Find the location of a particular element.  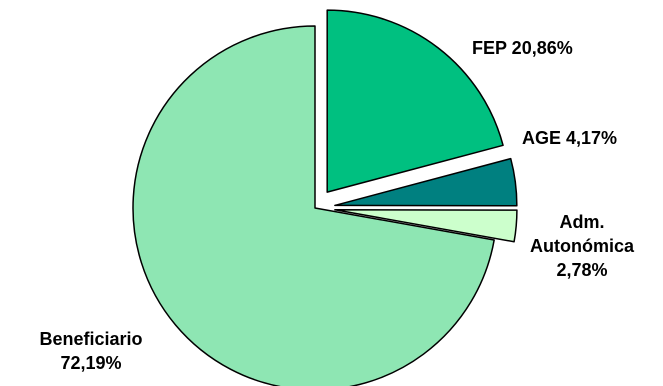

pie-slice-age is located at coordinates (426, 182).